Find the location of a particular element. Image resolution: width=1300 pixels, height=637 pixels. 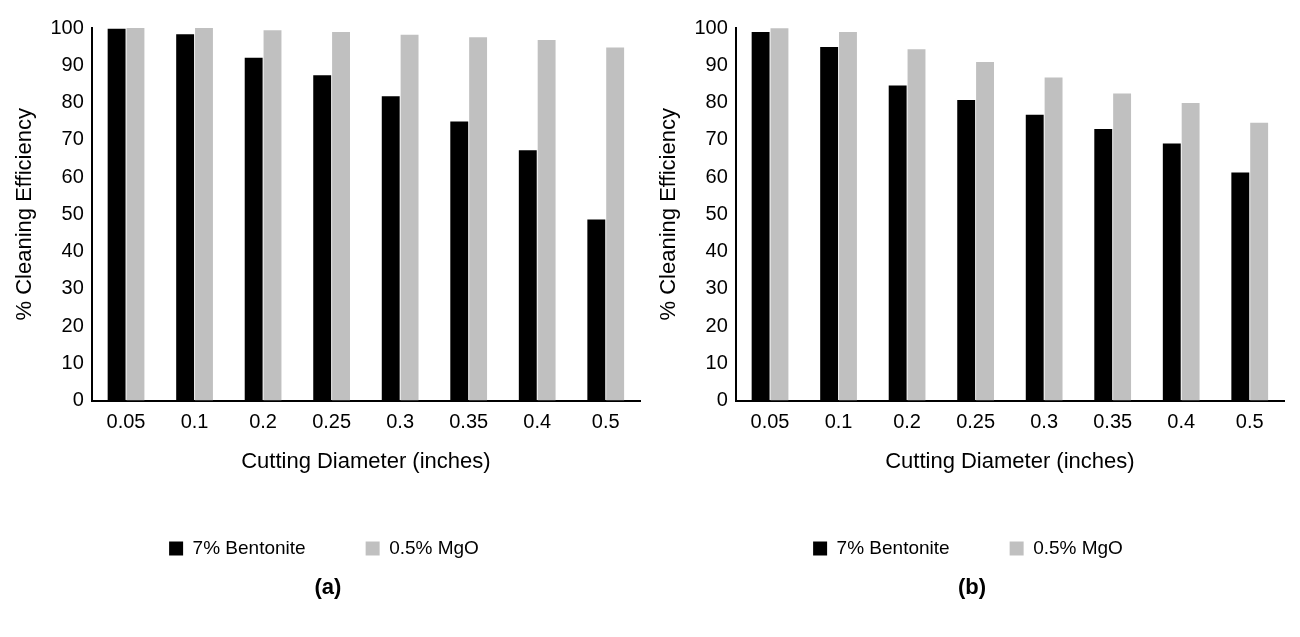

text: (a) is located at coordinates (328, 587).